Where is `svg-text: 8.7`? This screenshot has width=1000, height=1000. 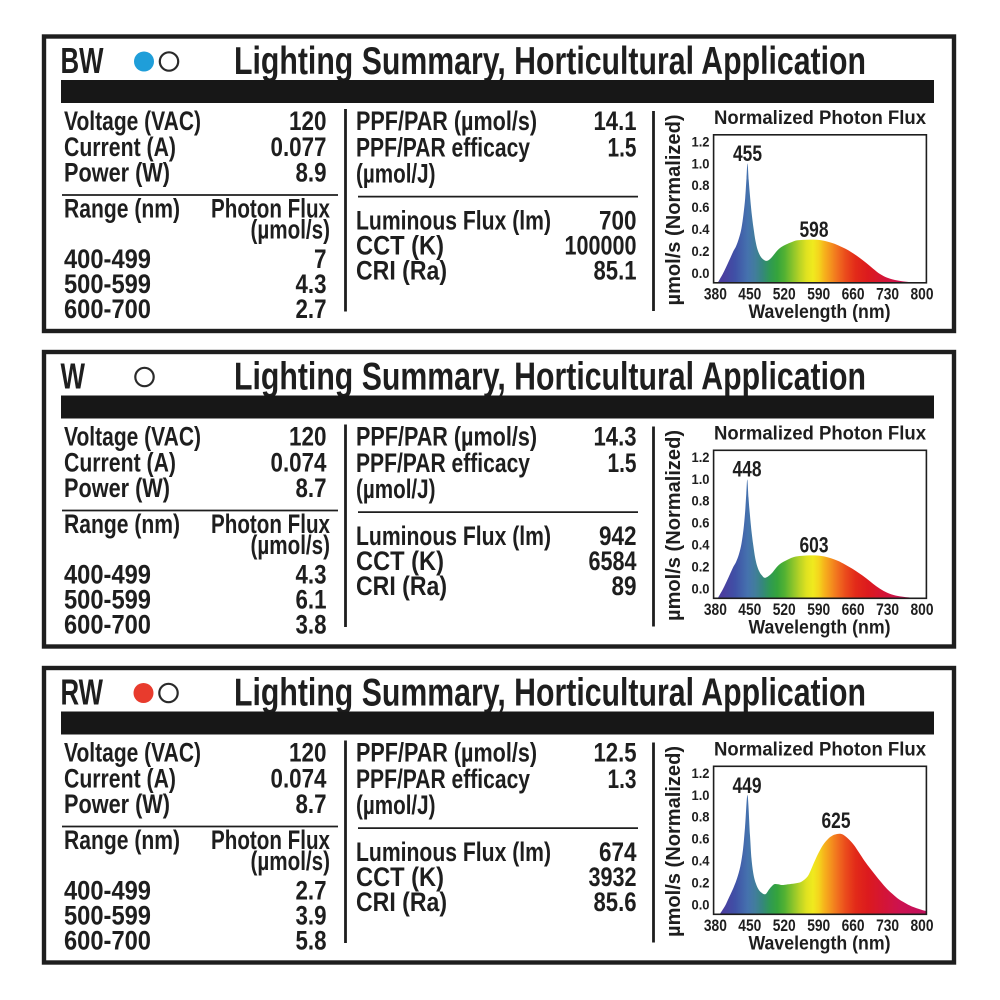
svg-text: 8.7 is located at coordinates (311, 488).